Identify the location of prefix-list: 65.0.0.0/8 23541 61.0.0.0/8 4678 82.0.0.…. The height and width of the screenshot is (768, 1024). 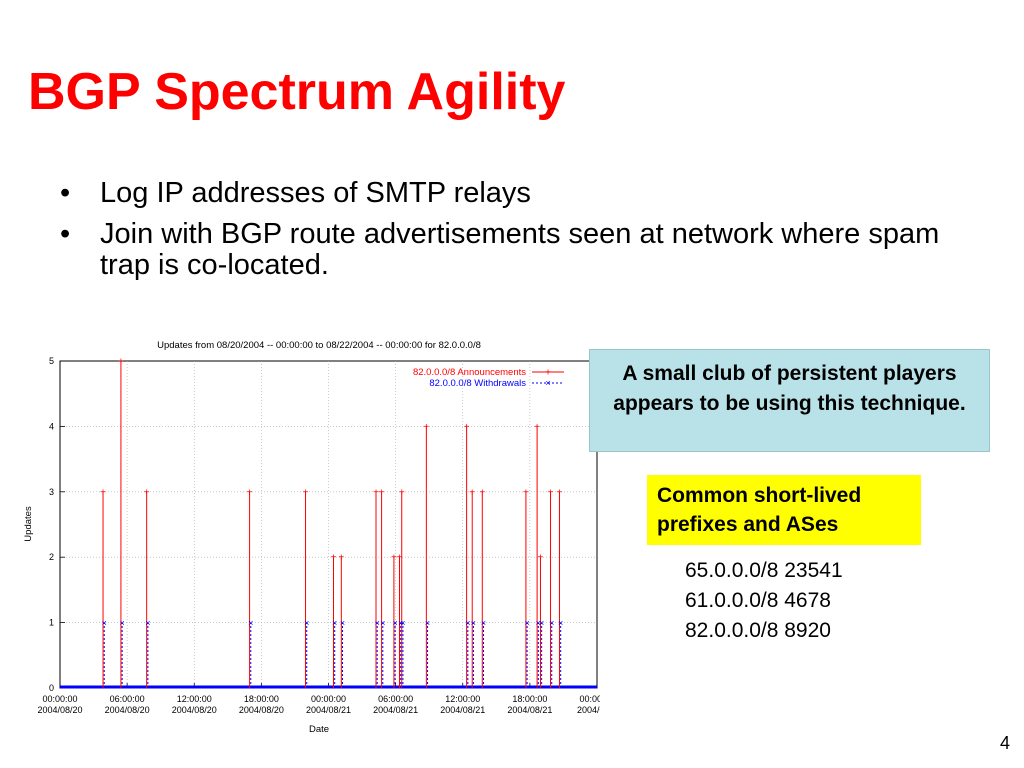
(764, 601).